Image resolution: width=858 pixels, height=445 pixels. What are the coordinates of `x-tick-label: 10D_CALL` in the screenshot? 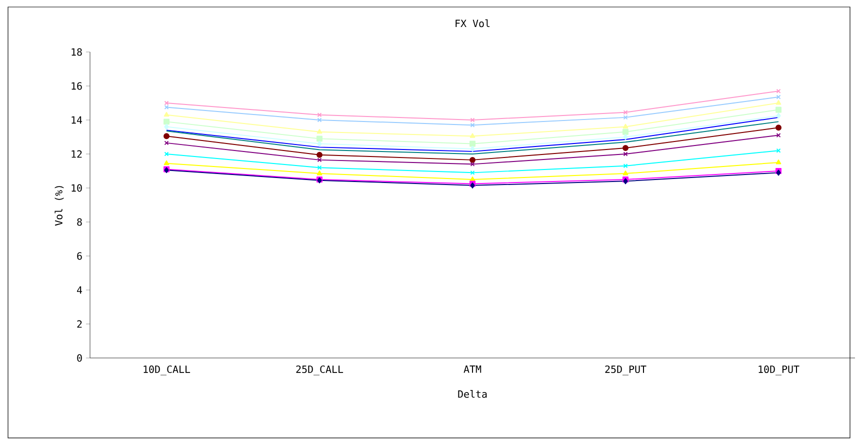 It's located at (167, 370).